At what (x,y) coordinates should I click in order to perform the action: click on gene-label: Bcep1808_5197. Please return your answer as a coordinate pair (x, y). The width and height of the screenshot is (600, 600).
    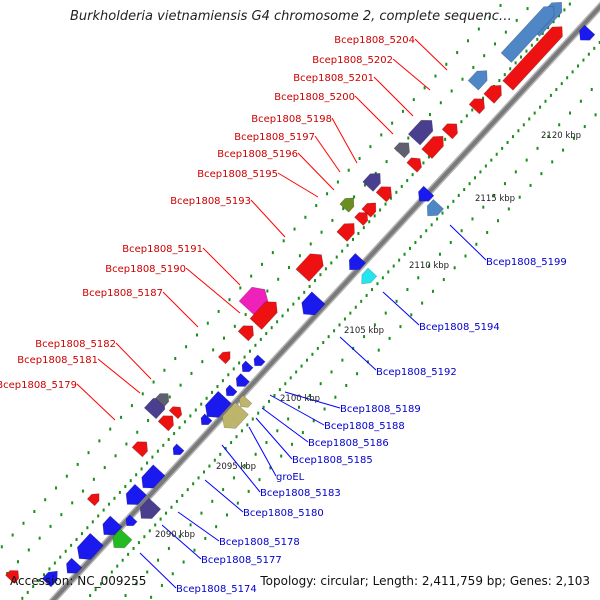
    Looking at the image, I should click on (274, 137).